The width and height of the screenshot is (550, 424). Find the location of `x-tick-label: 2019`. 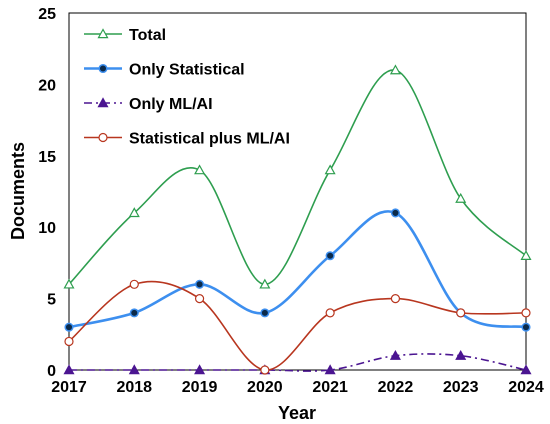

x-tick-label: 2019 is located at coordinates (200, 387).